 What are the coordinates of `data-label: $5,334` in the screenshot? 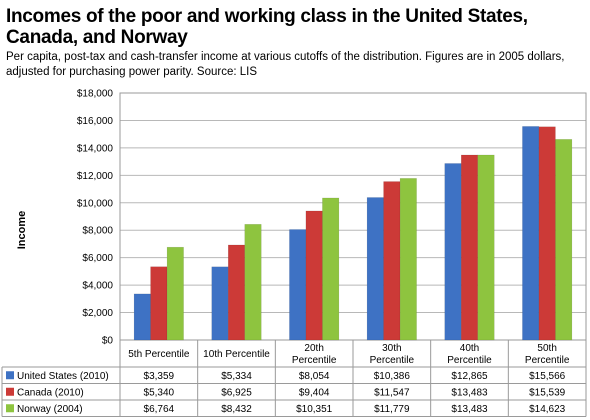 It's located at (236, 376).